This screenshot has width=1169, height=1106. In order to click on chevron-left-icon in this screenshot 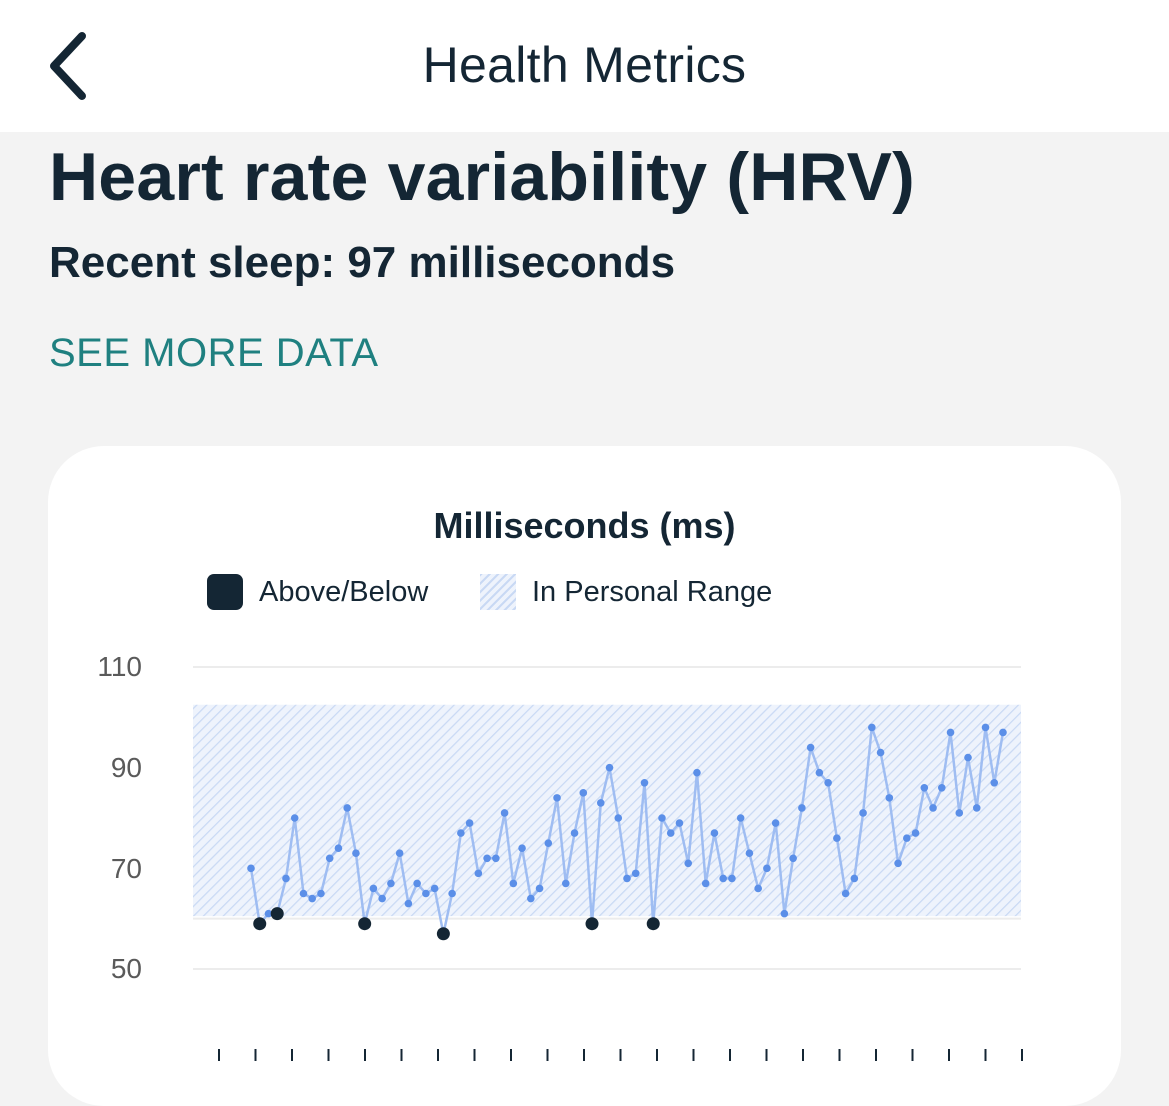, I will do `click(68, 66)`.